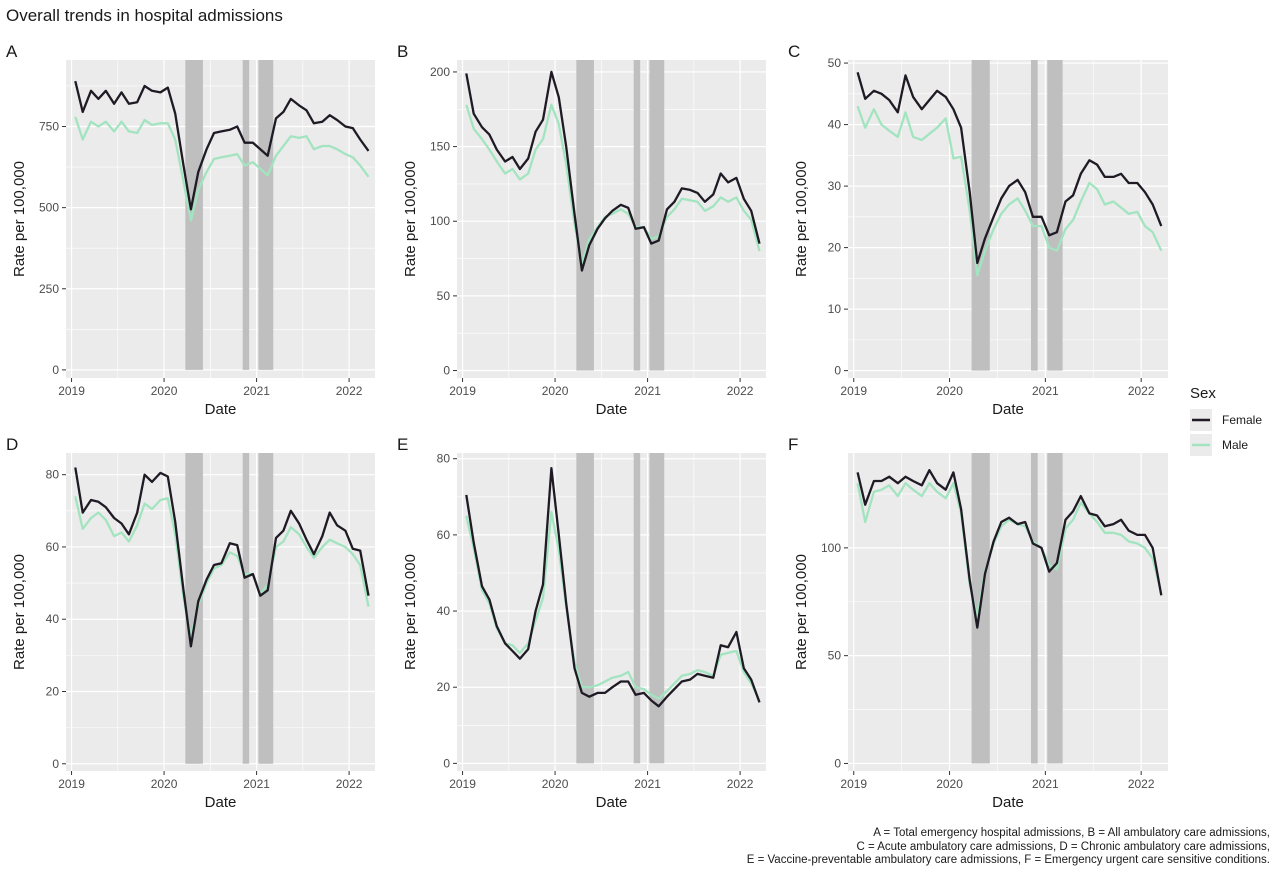  I want to click on legend-label-male: Male, so click(1235, 445).